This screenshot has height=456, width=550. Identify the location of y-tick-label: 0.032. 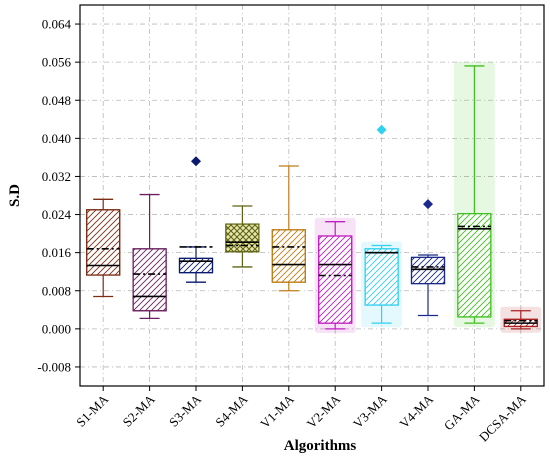
(56, 176).